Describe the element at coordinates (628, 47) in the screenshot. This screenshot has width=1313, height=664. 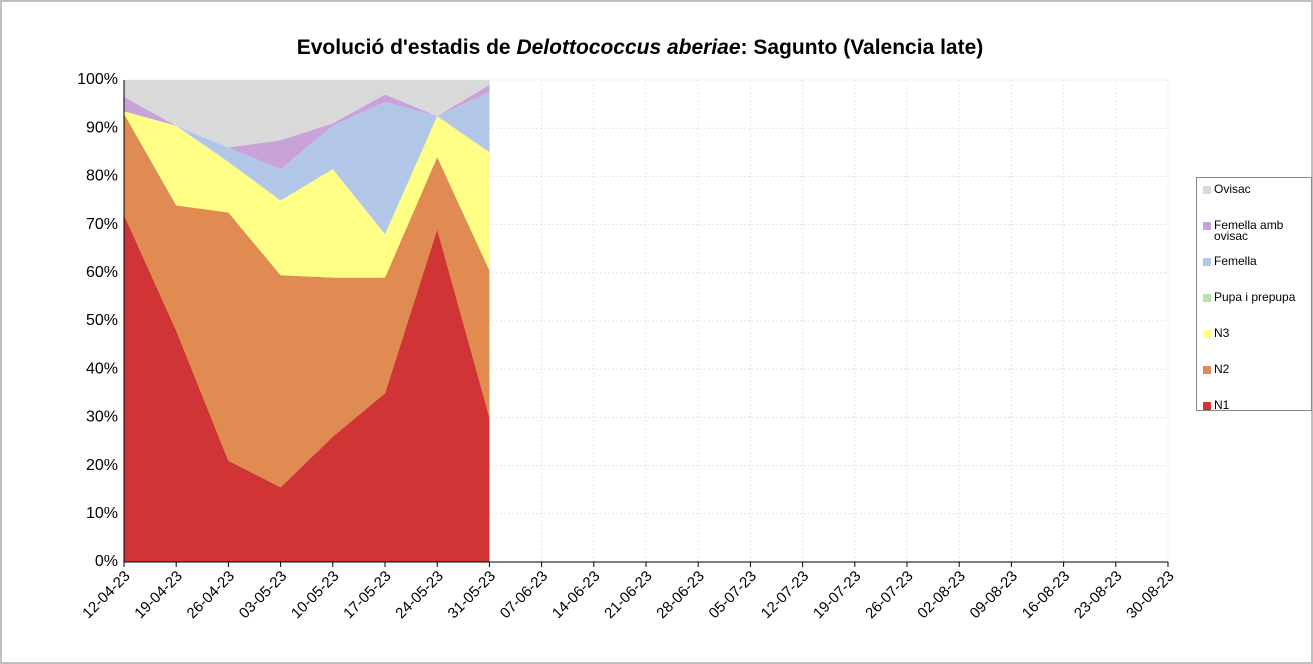
I see `title-part: Delottococcus aberiae` at that location.